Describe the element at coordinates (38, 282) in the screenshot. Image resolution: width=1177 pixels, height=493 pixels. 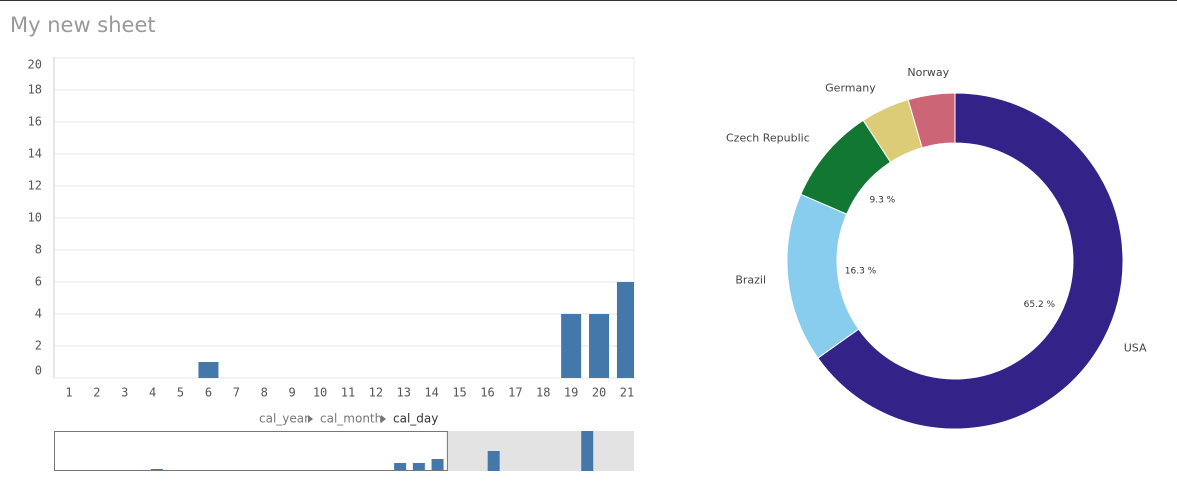
I see `y-tick-label: 6` at that location.